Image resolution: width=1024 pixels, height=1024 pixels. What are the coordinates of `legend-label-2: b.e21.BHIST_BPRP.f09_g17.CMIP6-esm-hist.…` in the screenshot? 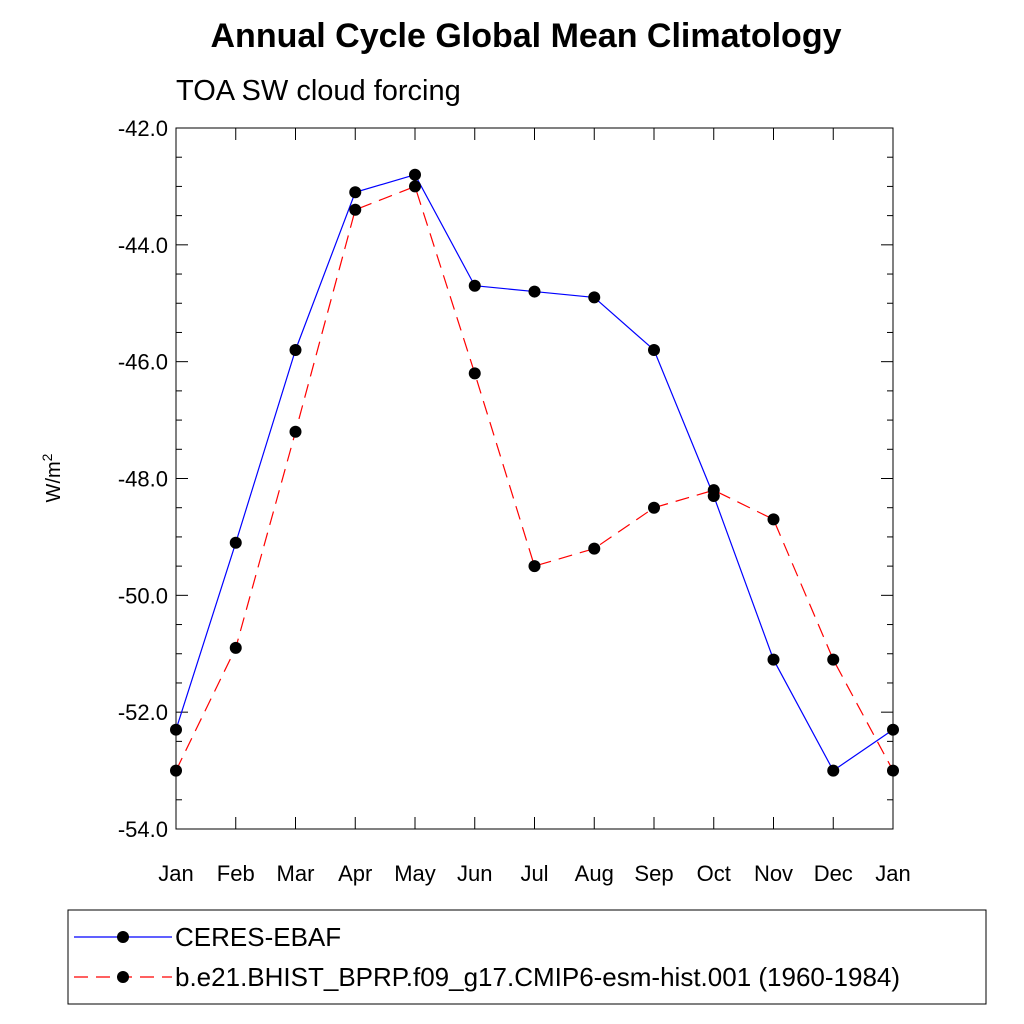 It's located at (537, 977).